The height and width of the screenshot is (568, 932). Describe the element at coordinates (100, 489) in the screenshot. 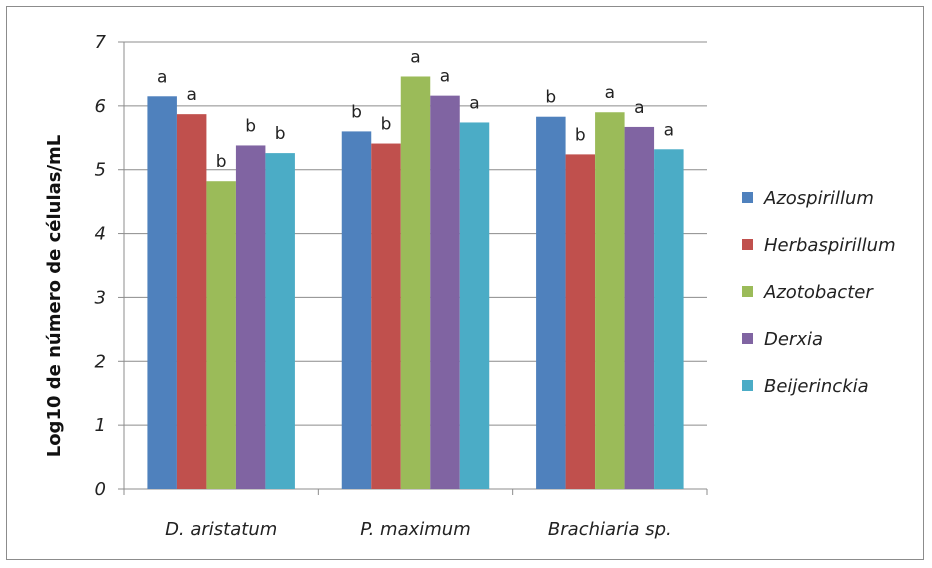

I see `y-tick-label: 0` at that location.